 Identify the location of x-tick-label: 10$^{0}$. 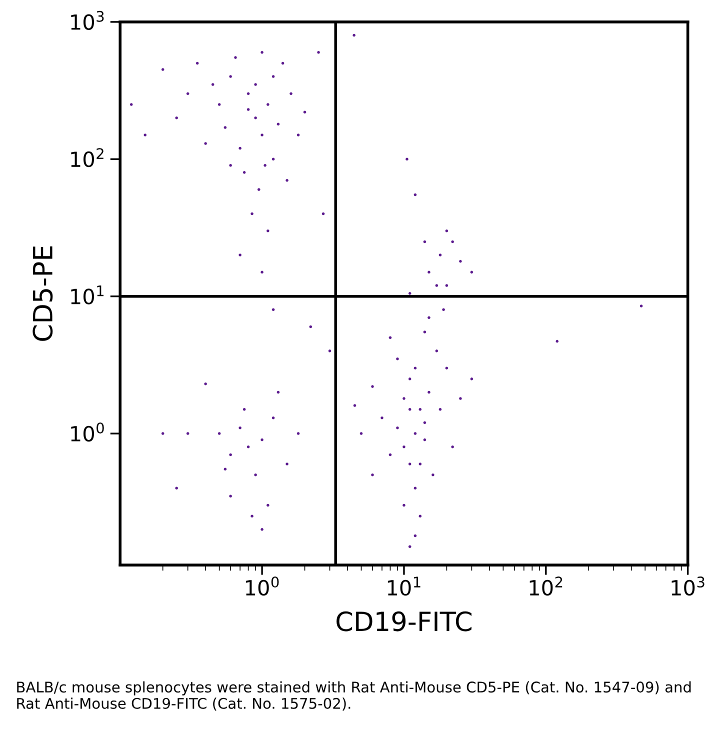
(262, 586).